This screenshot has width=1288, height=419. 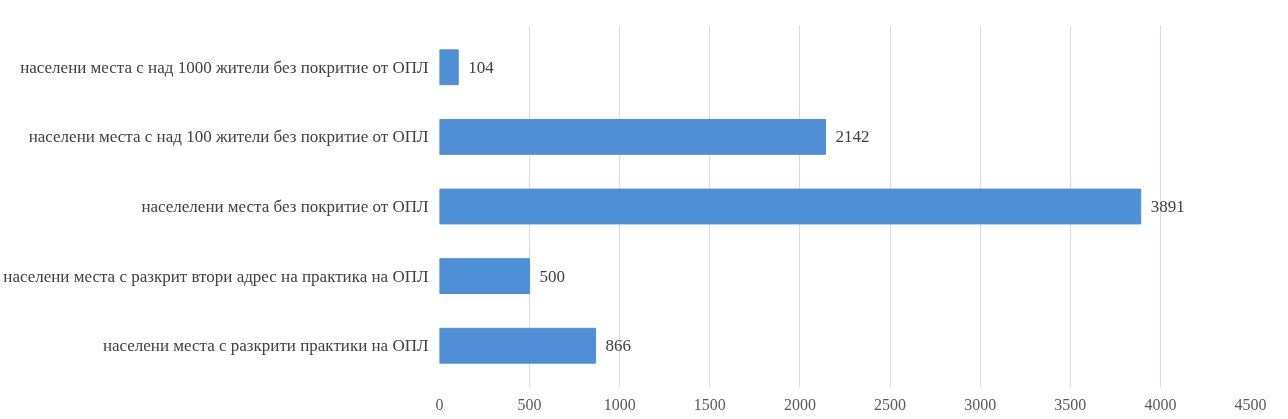 I want to click on y-tick-label: населени места с разкрити практики на ОПЛ, so click(x=265, y=346).